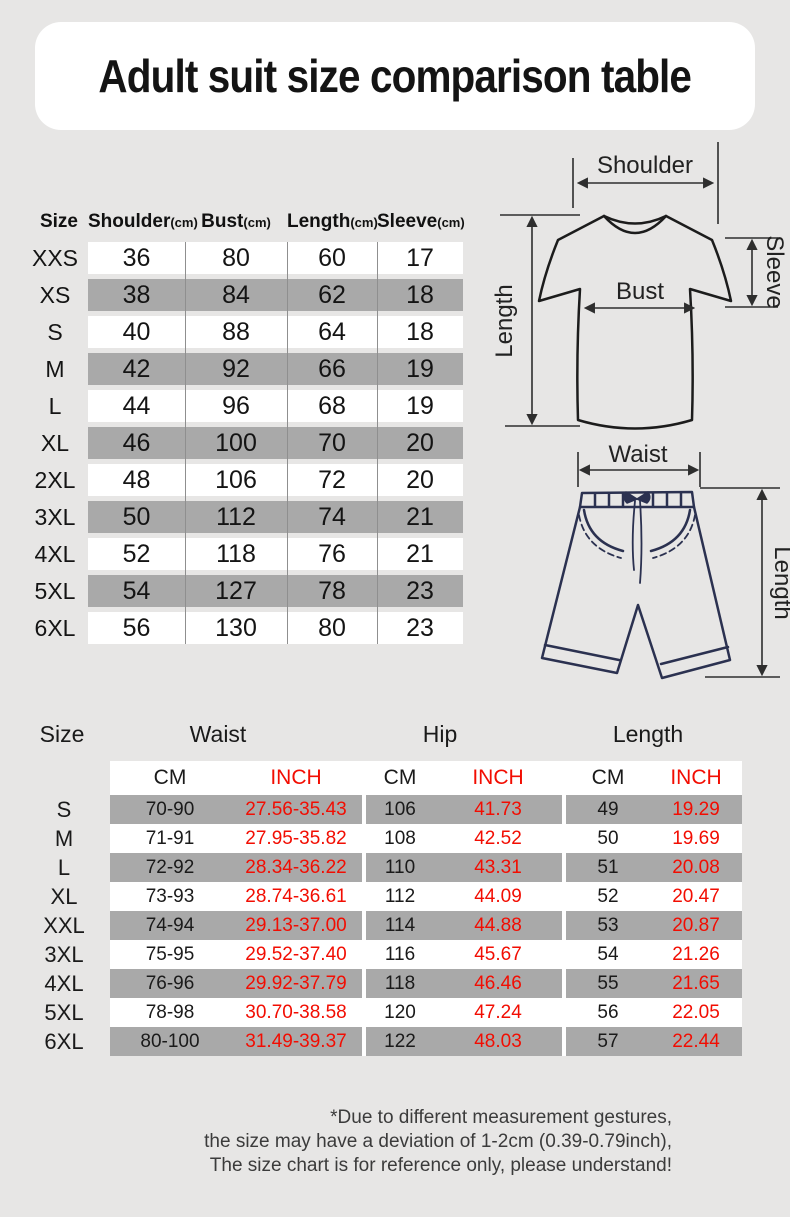 The height and width of the screenshot is (1217, 790). Describe the element at coordinates (608, 1012) in the screenshot. I see `length-cm-cell: 56` at that location.